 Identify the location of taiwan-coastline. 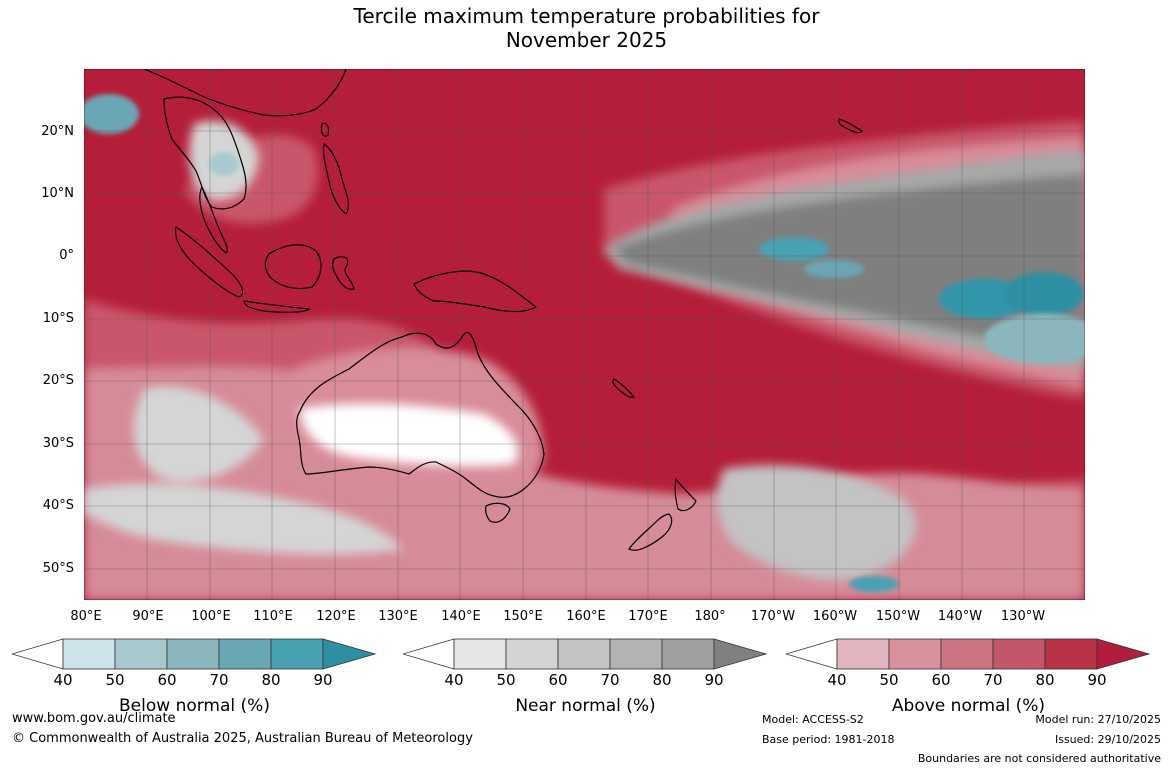
(325, 129).